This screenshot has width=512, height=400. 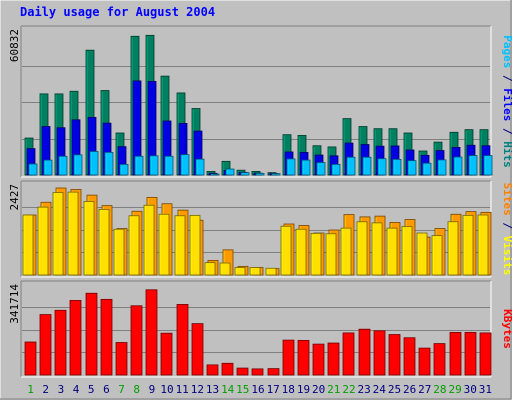 What do you see at coordinates (506, 329) in the screenshot?
I see `panel-kbytes-title: KBytes` at bounding box center [506, 329].